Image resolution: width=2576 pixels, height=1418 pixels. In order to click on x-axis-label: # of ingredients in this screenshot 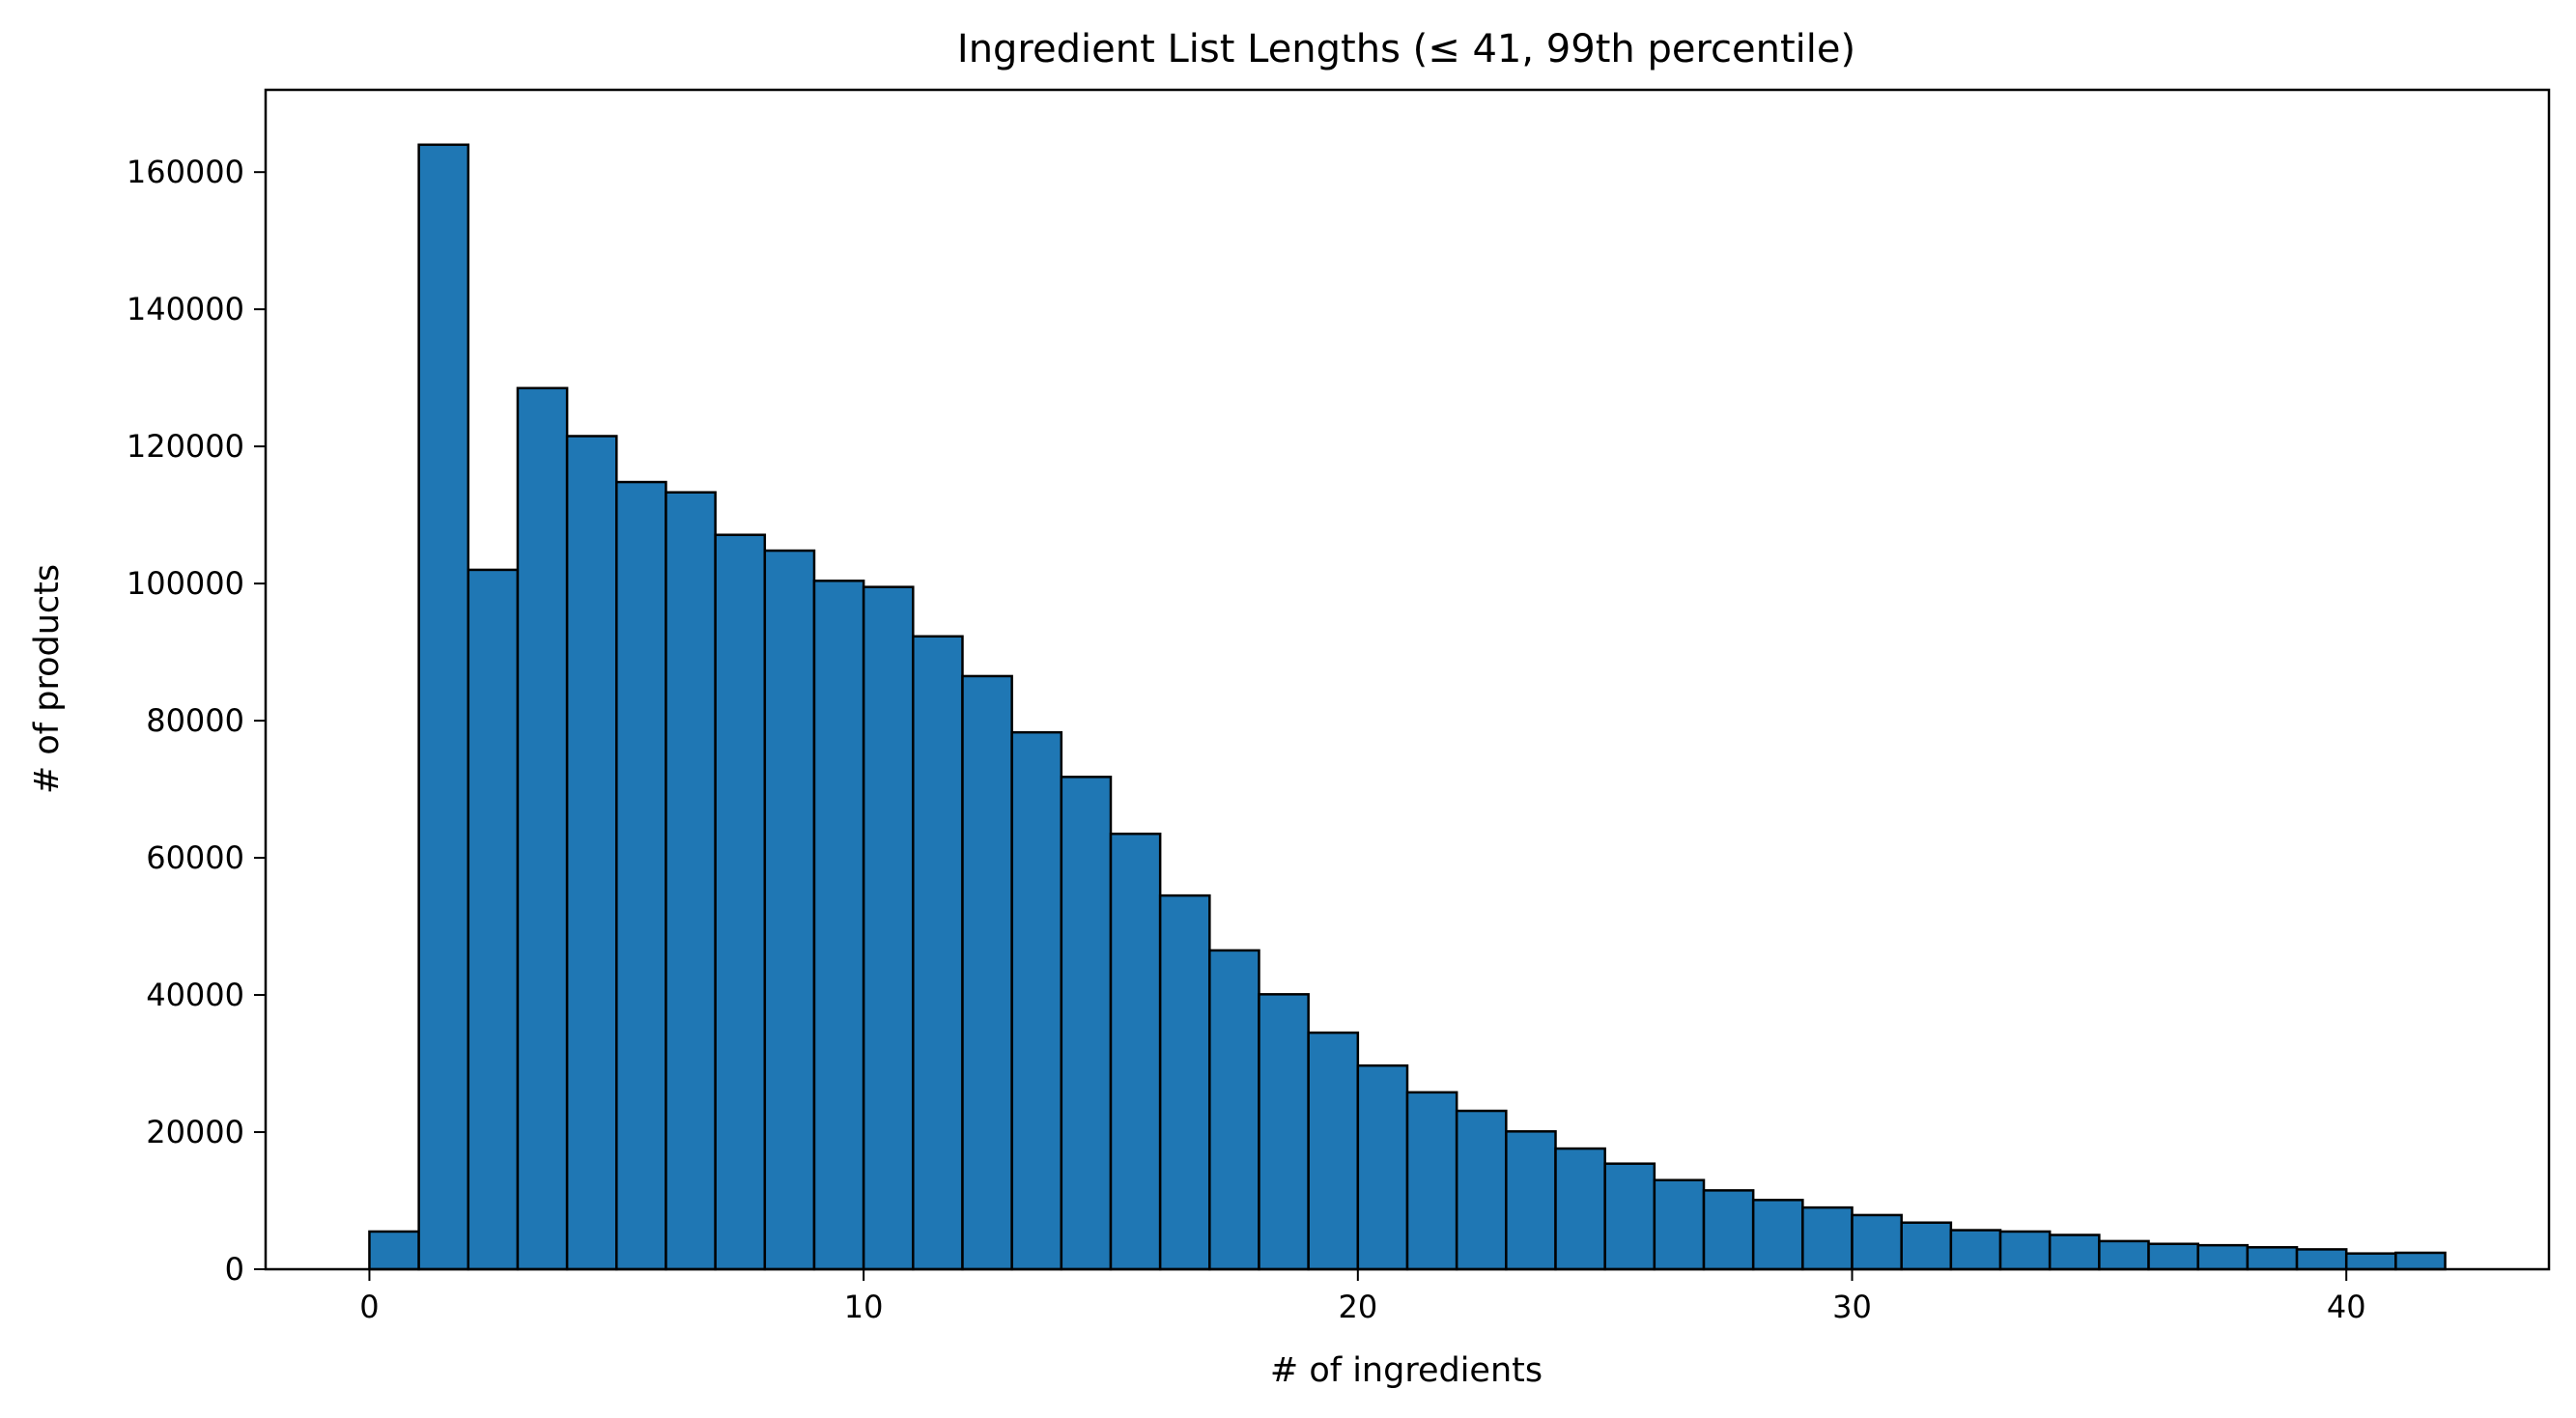, I will do `click(1406, 1370)`.